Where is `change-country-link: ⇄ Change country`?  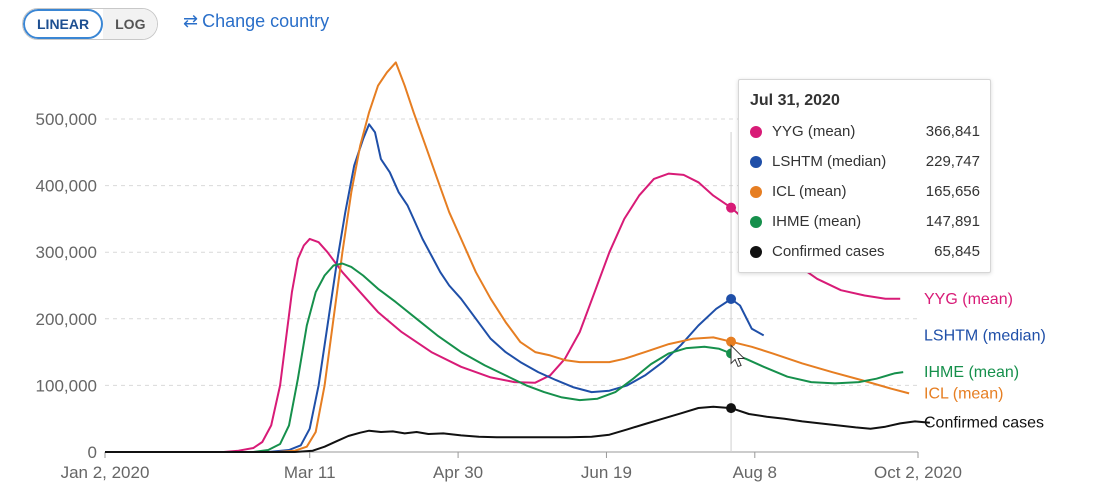 change-country-link: ⇄ Change country is located at coordinates (256, 21).